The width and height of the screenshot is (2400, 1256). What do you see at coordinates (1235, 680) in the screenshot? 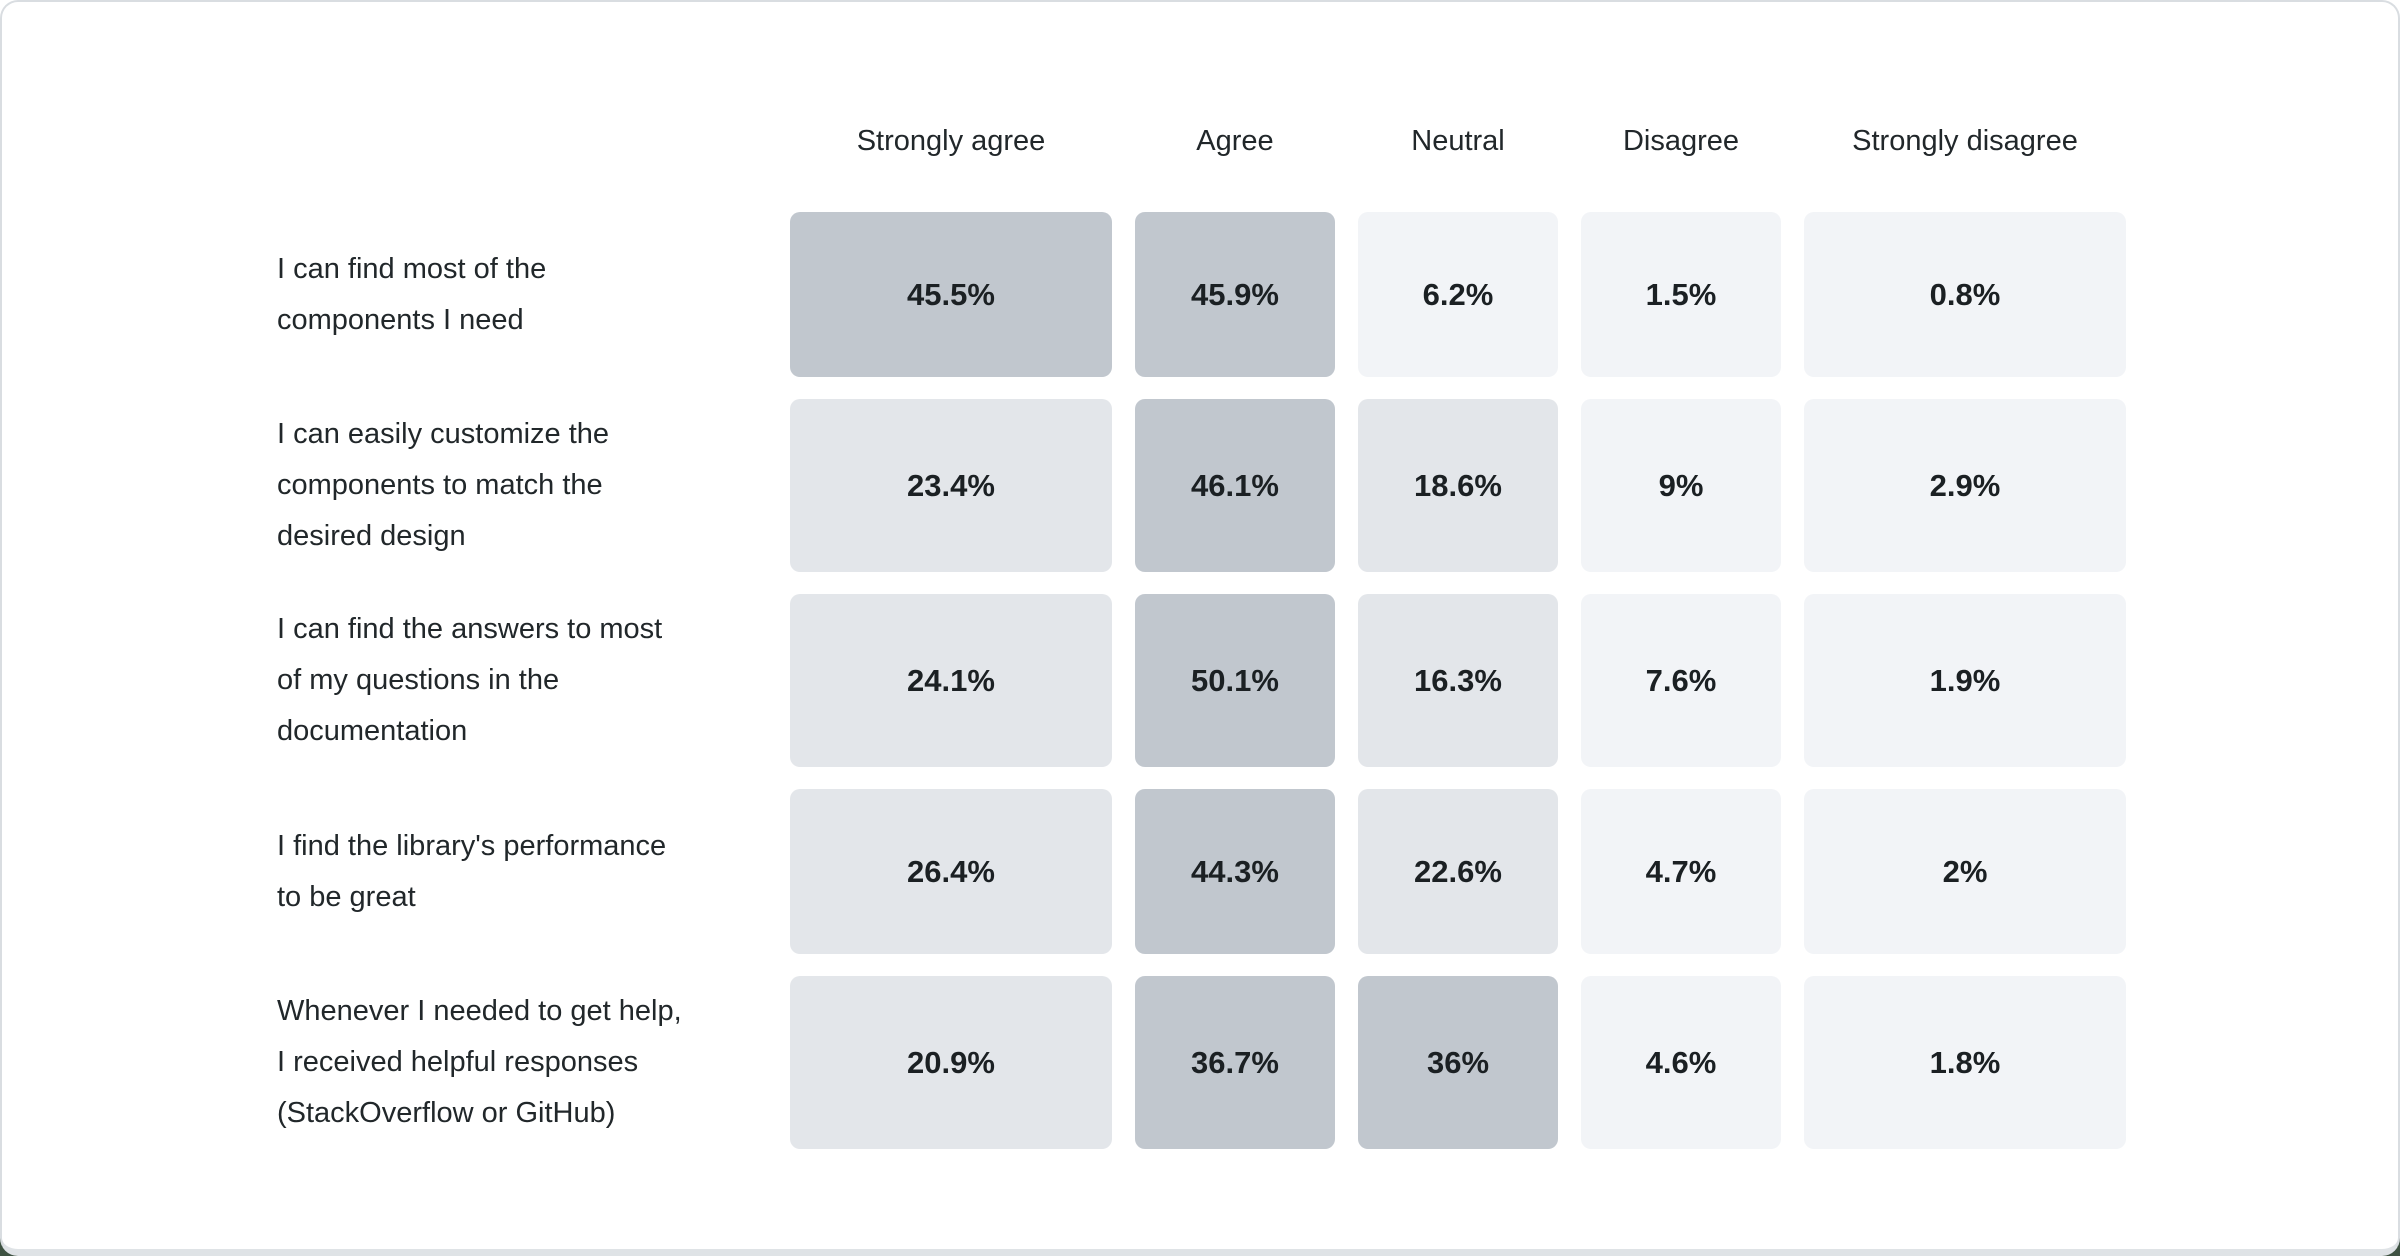
I see `heat-cell: 50.1%` at bounding box center [1235, 680].